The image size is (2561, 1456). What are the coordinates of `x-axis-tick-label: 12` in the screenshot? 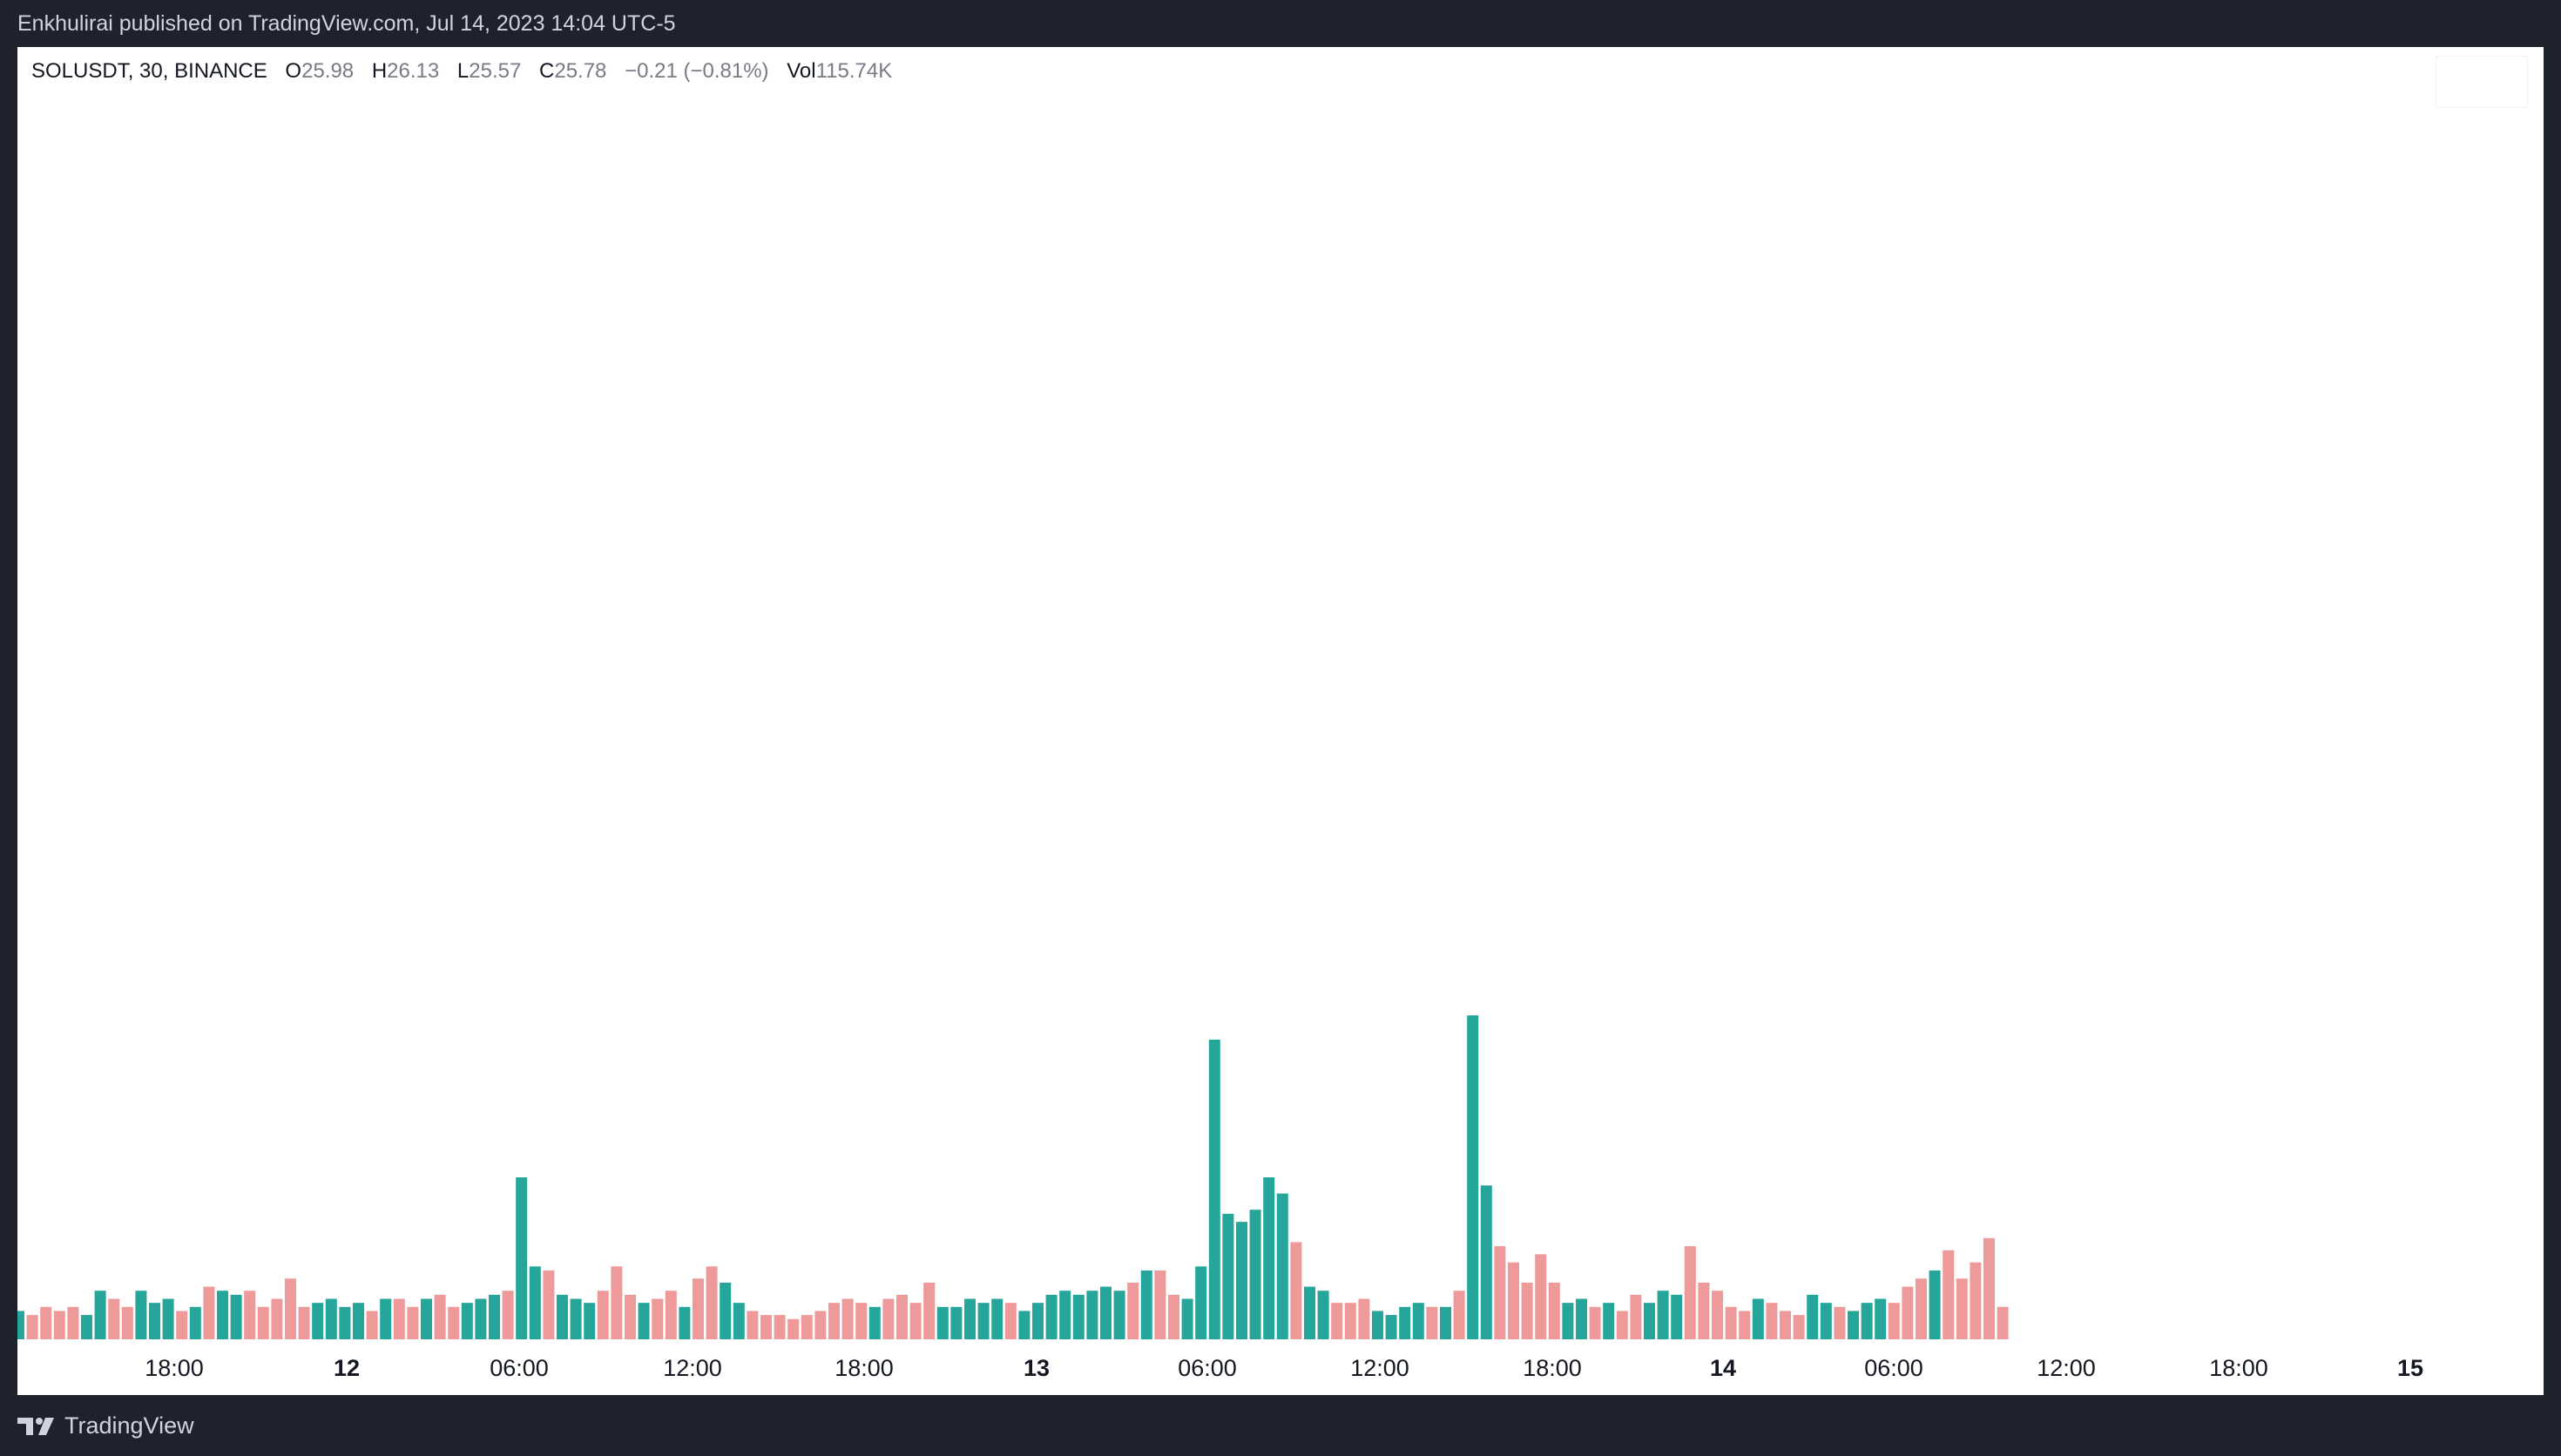 It's located at (347, 1368).